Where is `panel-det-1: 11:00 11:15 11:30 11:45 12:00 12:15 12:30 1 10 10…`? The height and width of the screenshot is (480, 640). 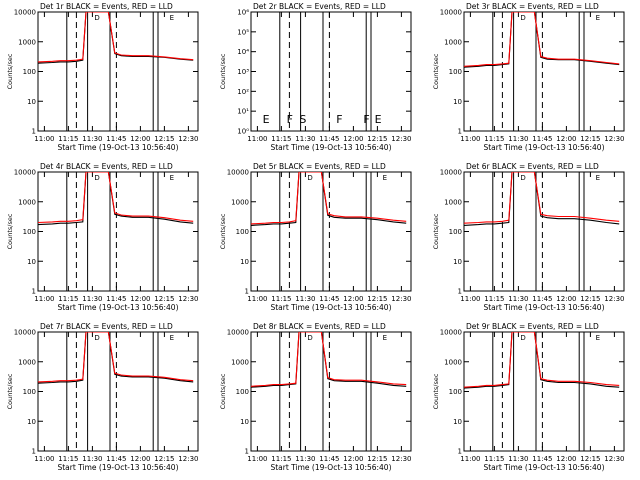 panel-det-1: 11:00 11:15 11:30 11:45 12:00 12:15 12:30 1 10 10… is located at coordinates (102, 77).